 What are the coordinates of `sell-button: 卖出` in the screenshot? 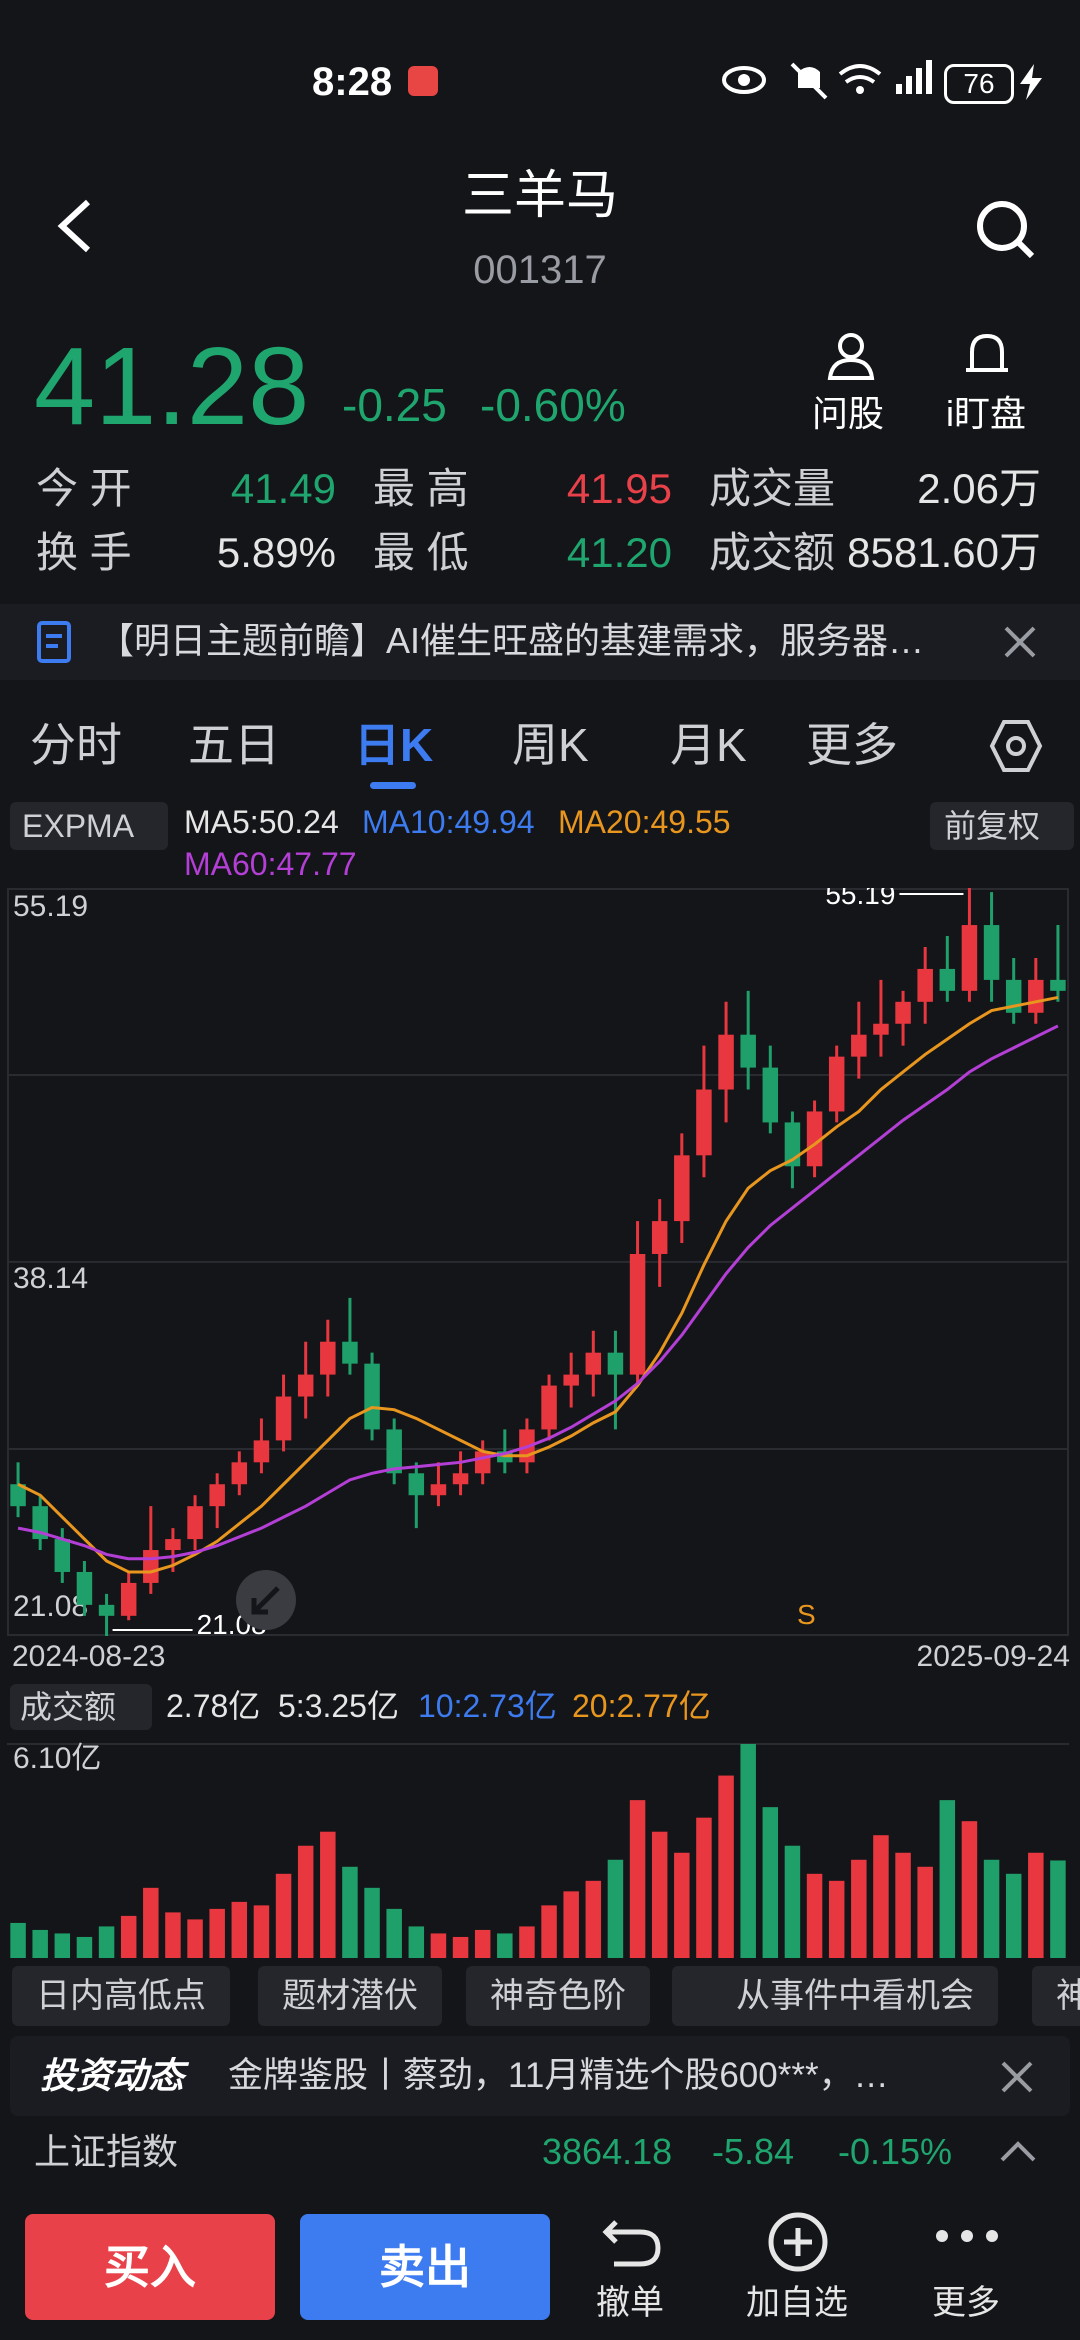 It's located at (425, 2267).